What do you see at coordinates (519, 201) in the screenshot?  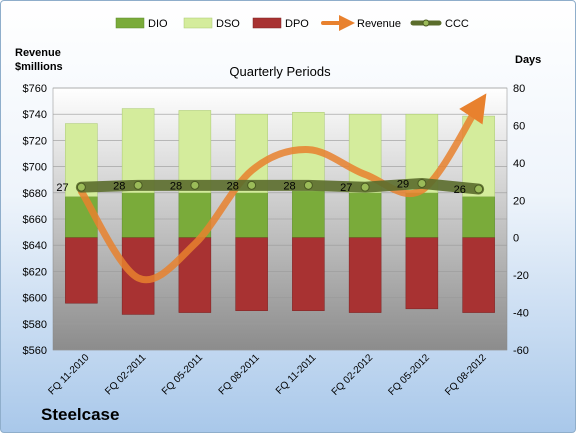 I see `right-axis-tick-label: 20` at bounding box center [519, 201].